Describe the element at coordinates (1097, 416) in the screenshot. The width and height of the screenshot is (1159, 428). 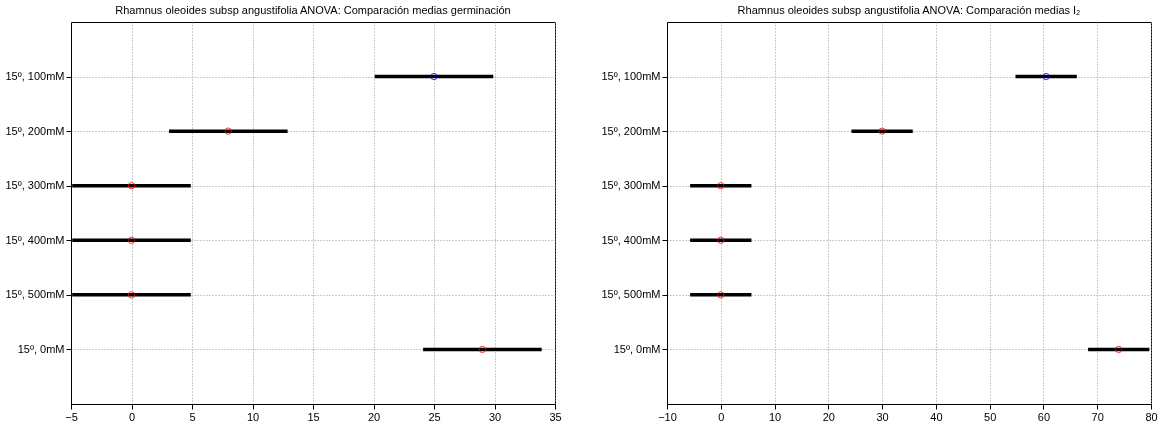
I see `x-tick-label: 70` at that location.